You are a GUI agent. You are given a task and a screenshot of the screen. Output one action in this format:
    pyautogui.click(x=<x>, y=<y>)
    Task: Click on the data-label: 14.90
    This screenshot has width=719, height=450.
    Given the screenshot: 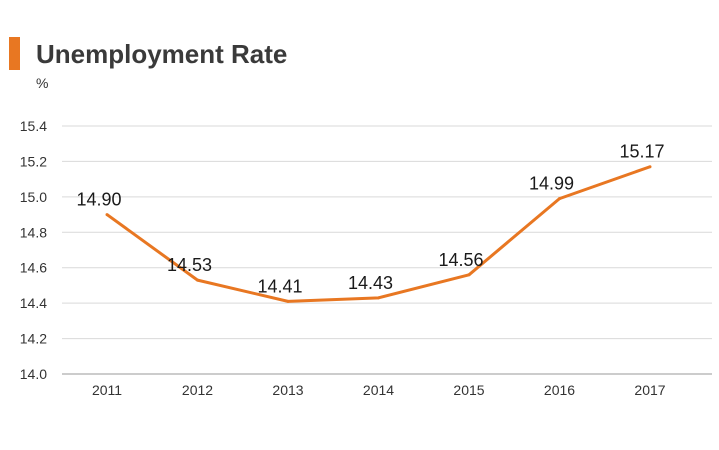 What is the action you would take?
    pyautogui.click(x=98, y=200)
    